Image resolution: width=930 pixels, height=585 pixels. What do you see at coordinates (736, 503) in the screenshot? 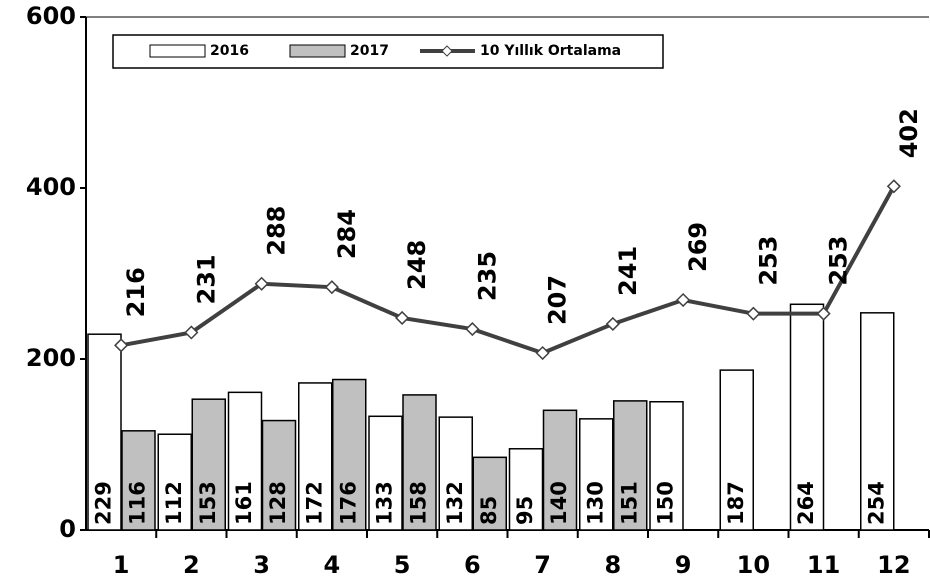
I see `value-label: 187` at bounding box center [736, 503].